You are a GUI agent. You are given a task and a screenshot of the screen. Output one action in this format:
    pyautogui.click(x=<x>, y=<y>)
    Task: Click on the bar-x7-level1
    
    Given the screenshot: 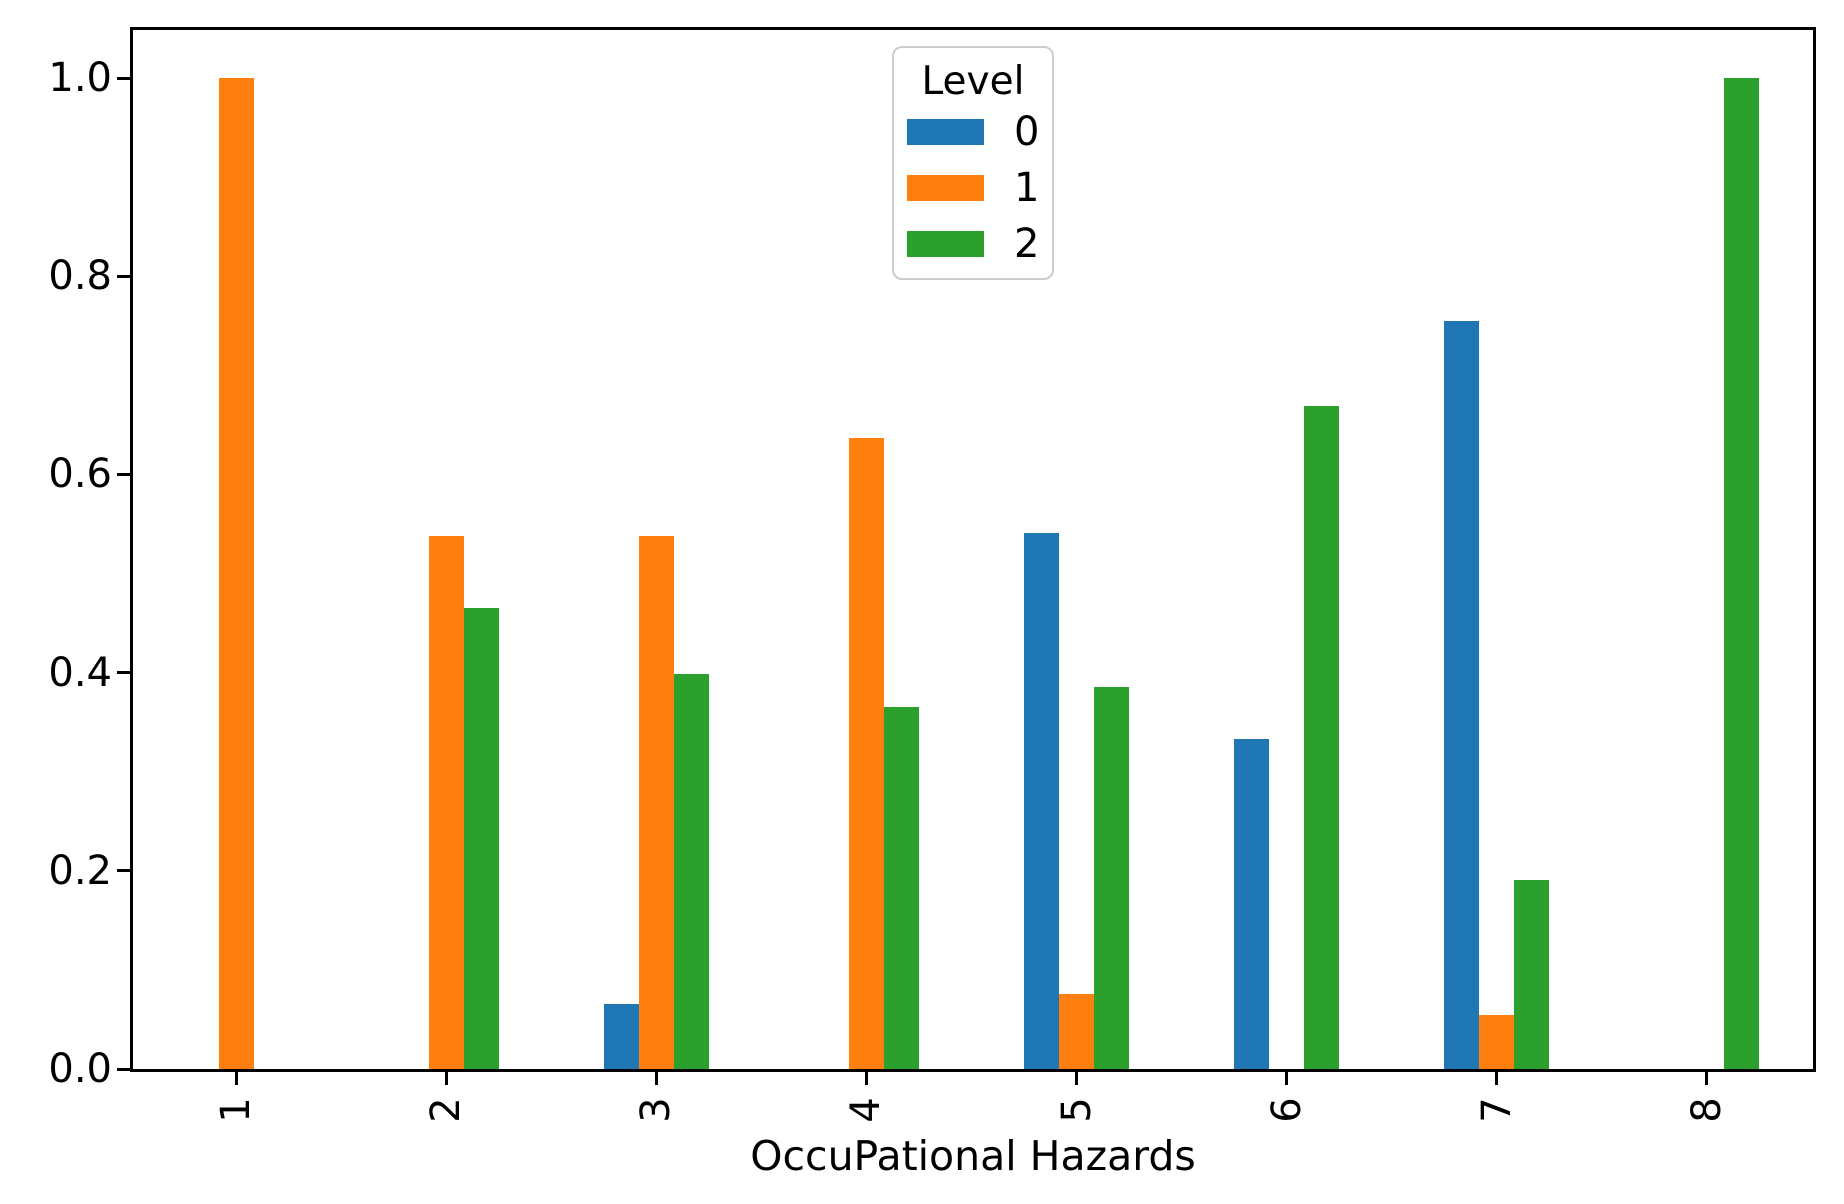 What is the action you would take?
    pyautogui.click(x=1497, y=1042)
    